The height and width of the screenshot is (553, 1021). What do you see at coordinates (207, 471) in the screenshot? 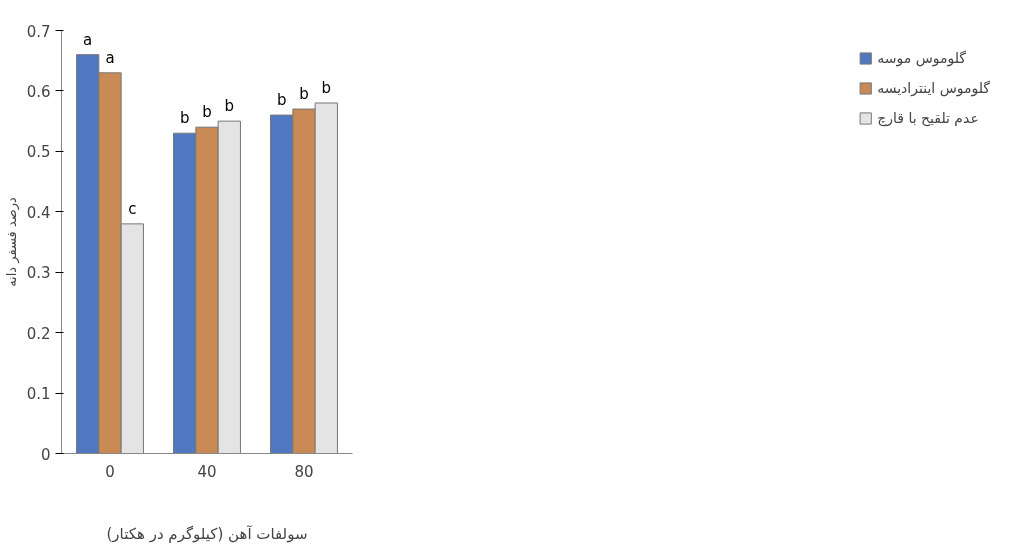
I see `x-tick-label: 40` at bounding box center [207, 471].